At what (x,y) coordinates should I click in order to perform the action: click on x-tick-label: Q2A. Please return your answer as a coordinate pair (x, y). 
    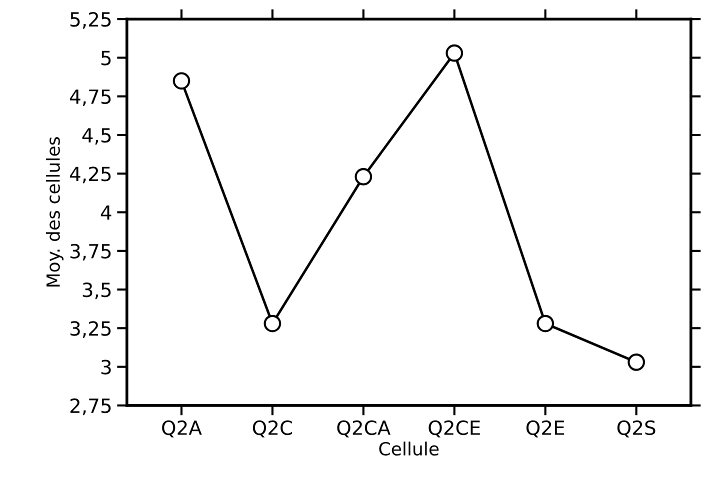
    Looking at the image, I should click on (182, 429).